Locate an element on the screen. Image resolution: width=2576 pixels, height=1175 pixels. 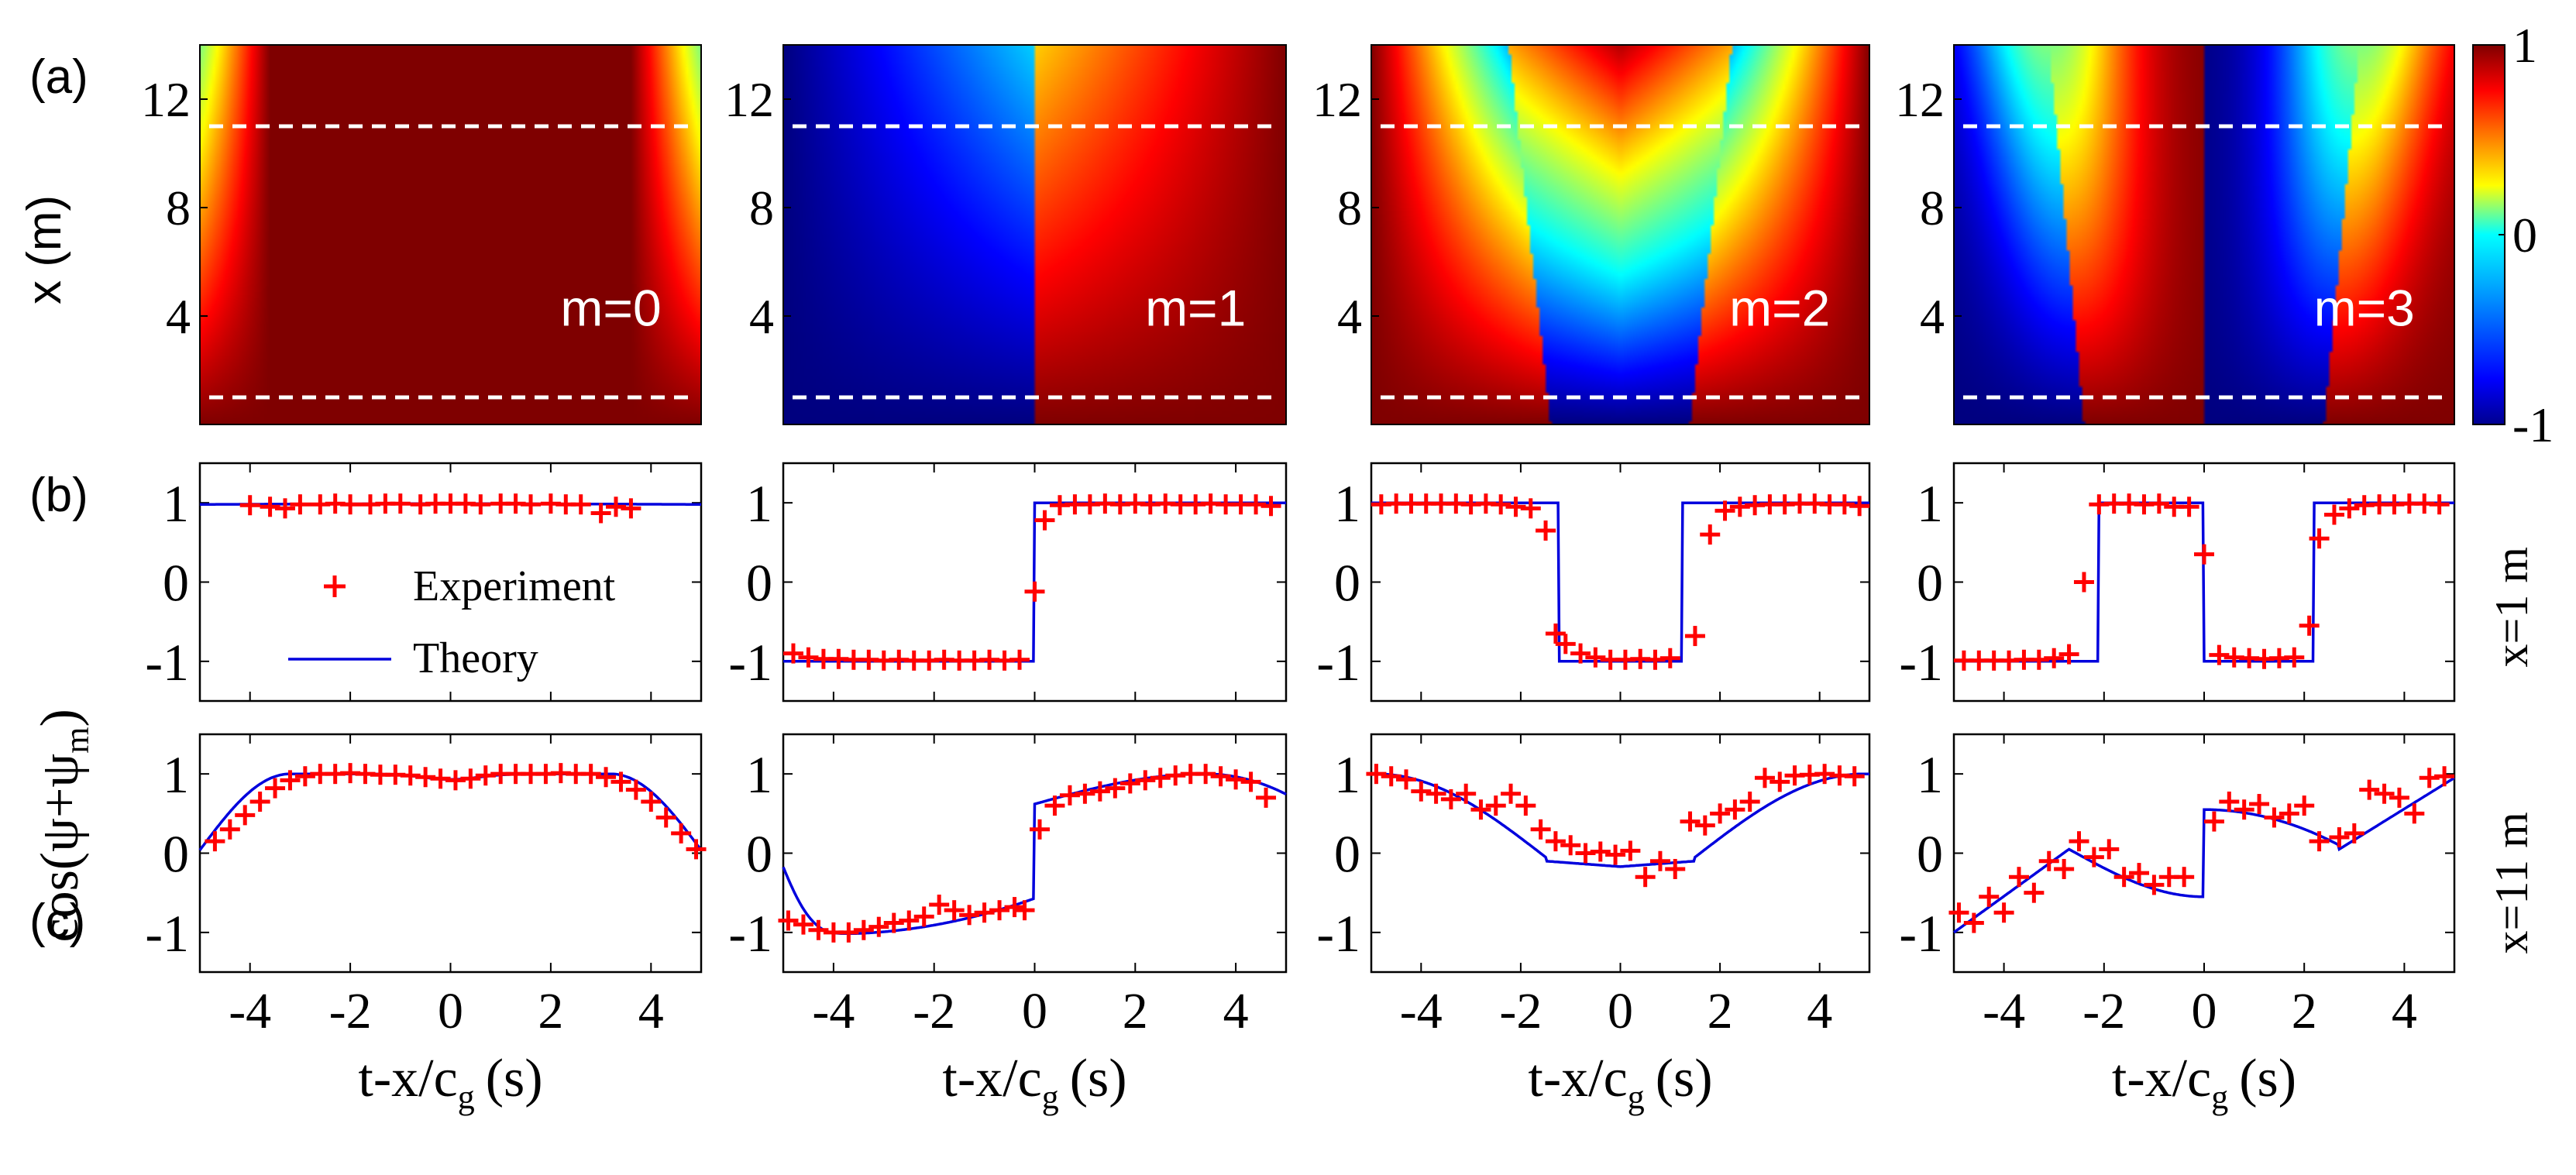
heatmap-panel-m3: 4 8 12 m=3 is located at coordinates (2175, 235).